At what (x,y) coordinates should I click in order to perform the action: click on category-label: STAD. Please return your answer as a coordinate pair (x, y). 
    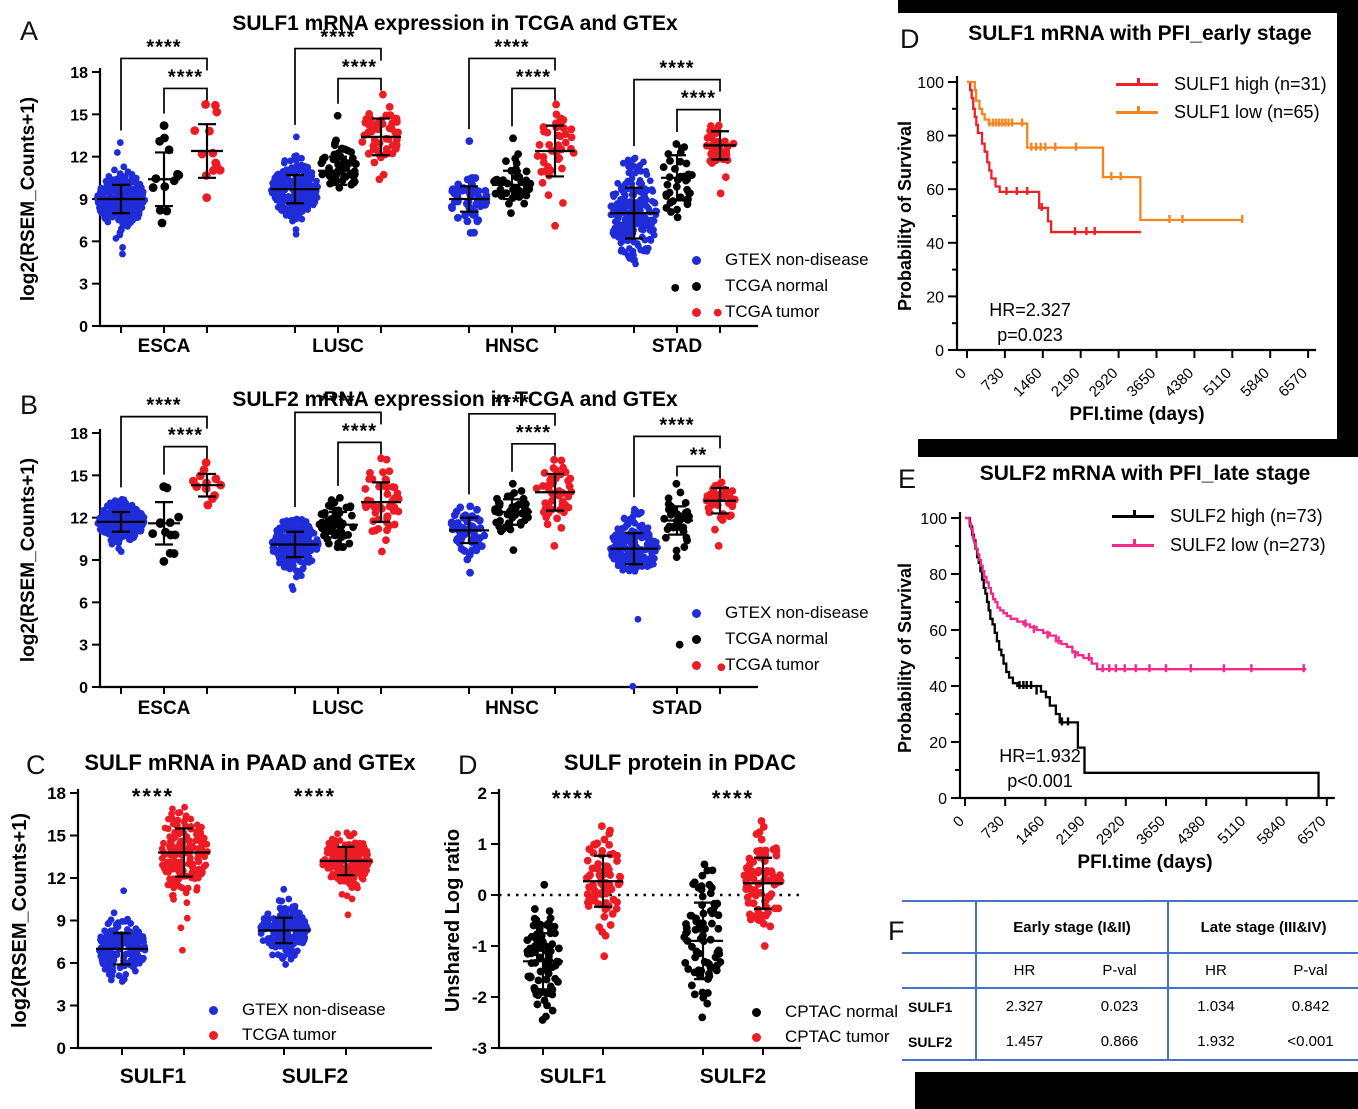
    Looking at the image, I should click on (677, 708).